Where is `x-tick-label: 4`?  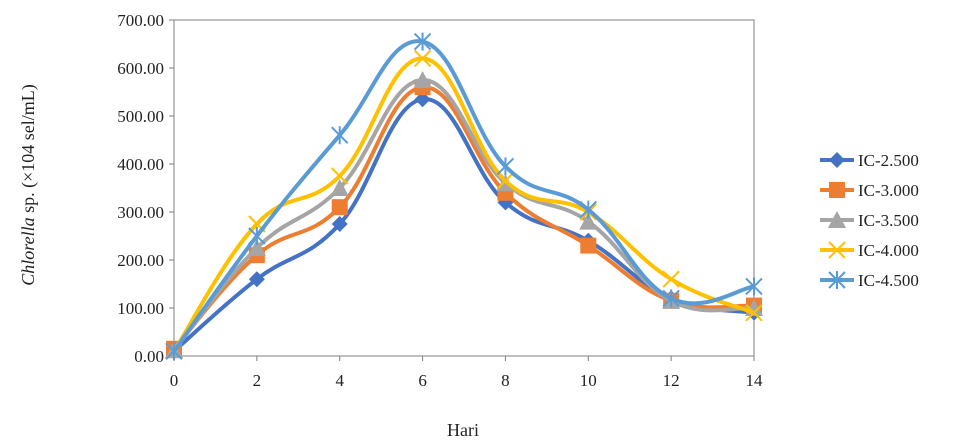 x-tick-label: 4 is located at coordinates (339, 380).